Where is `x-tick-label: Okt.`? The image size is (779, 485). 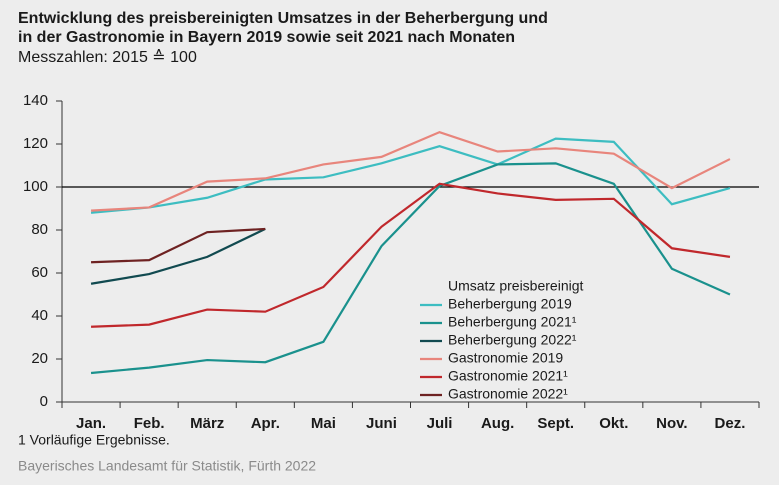
x-tick-label: Okt. is located at coordinates (613, 423).